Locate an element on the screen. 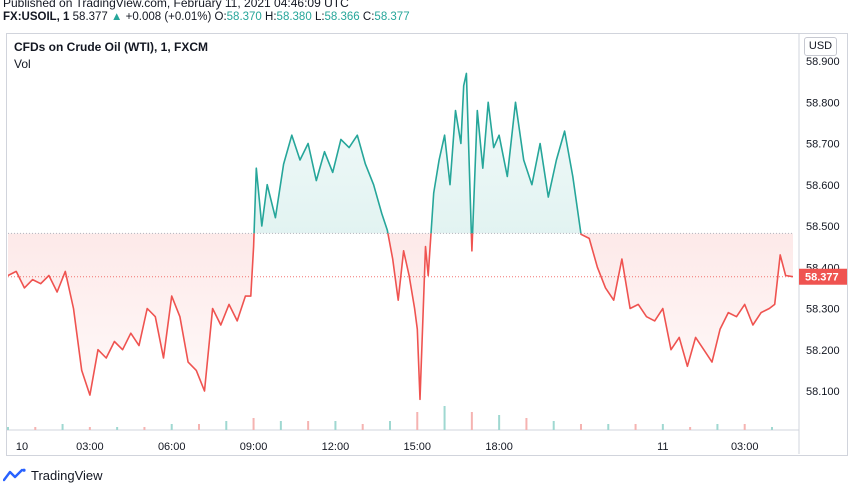 The height and width of the screenshot is (485, 852). y-tick-label: 58.300 is located at coordinates (823, 310).